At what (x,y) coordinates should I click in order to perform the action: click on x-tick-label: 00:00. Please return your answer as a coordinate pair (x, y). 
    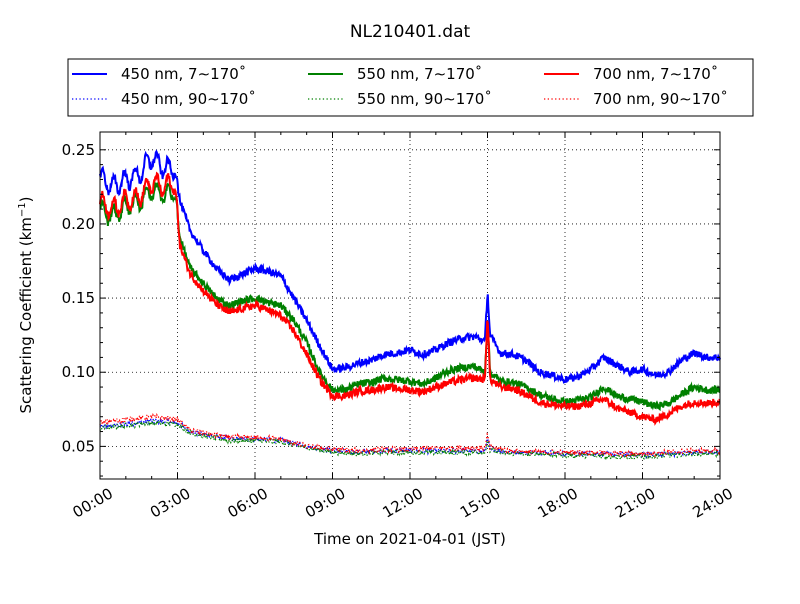
    Looking at the image, I should click on (93, 502).